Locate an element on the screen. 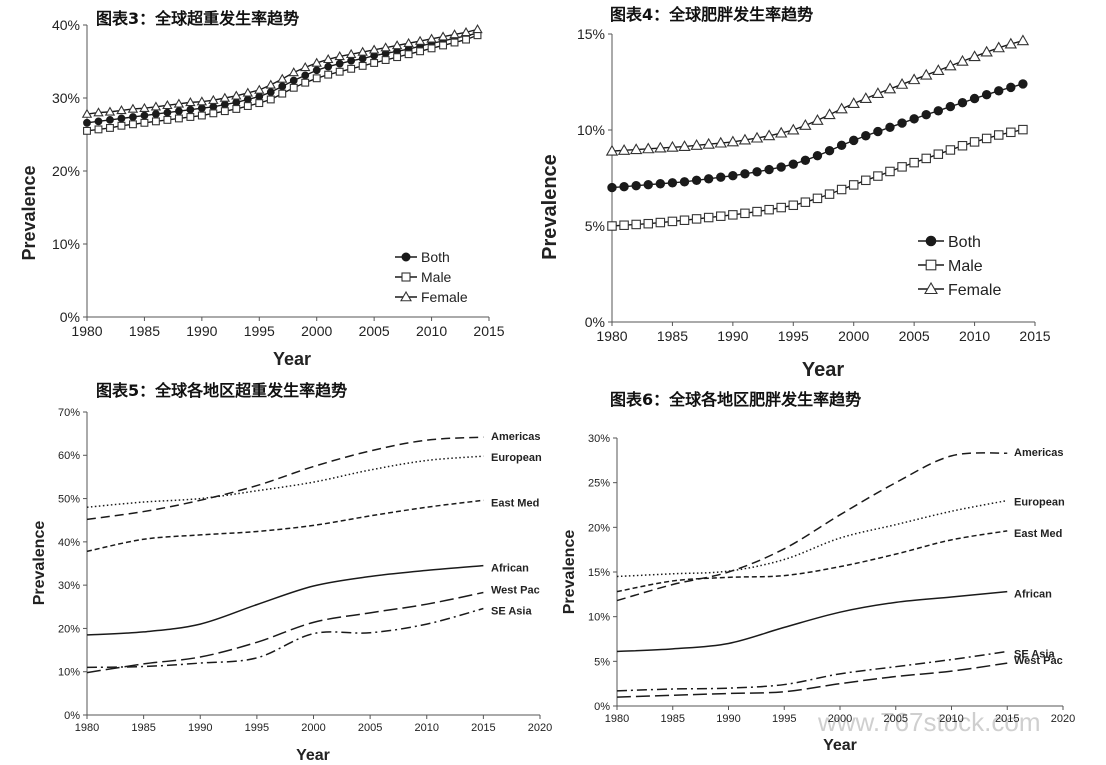 The height and width of the screenshot is (765, 1106). chart-3-x-tick-label: 1985 is located at coordinates (144, 331).